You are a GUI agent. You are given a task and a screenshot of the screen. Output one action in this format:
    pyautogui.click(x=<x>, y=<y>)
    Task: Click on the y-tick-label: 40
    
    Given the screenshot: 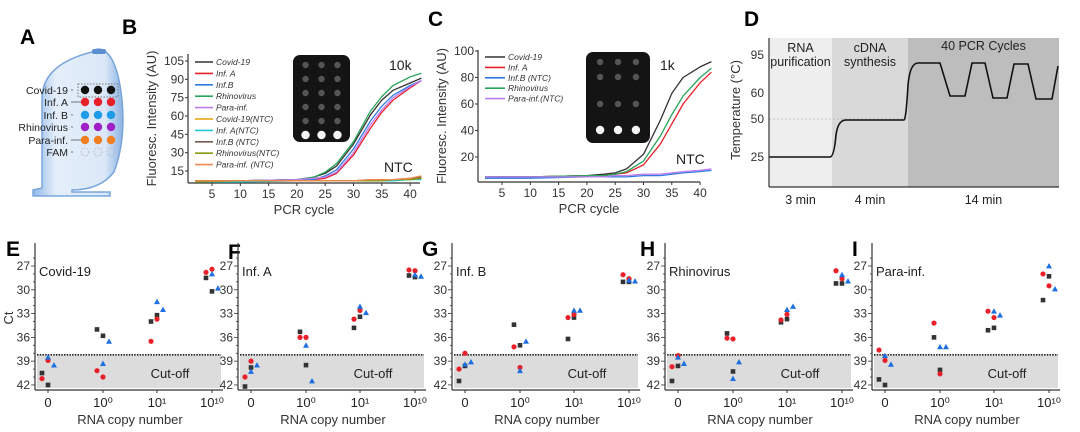 What is the action you would take?
    pyautogui.click(x=468, y=131)
    